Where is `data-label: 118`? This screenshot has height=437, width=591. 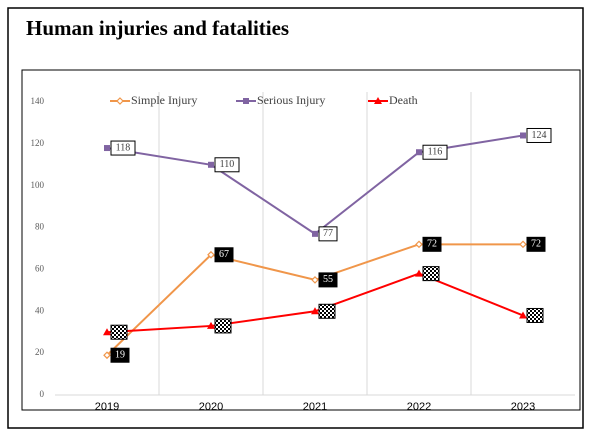 data-label: 118 is located at coordinates (123, 147).